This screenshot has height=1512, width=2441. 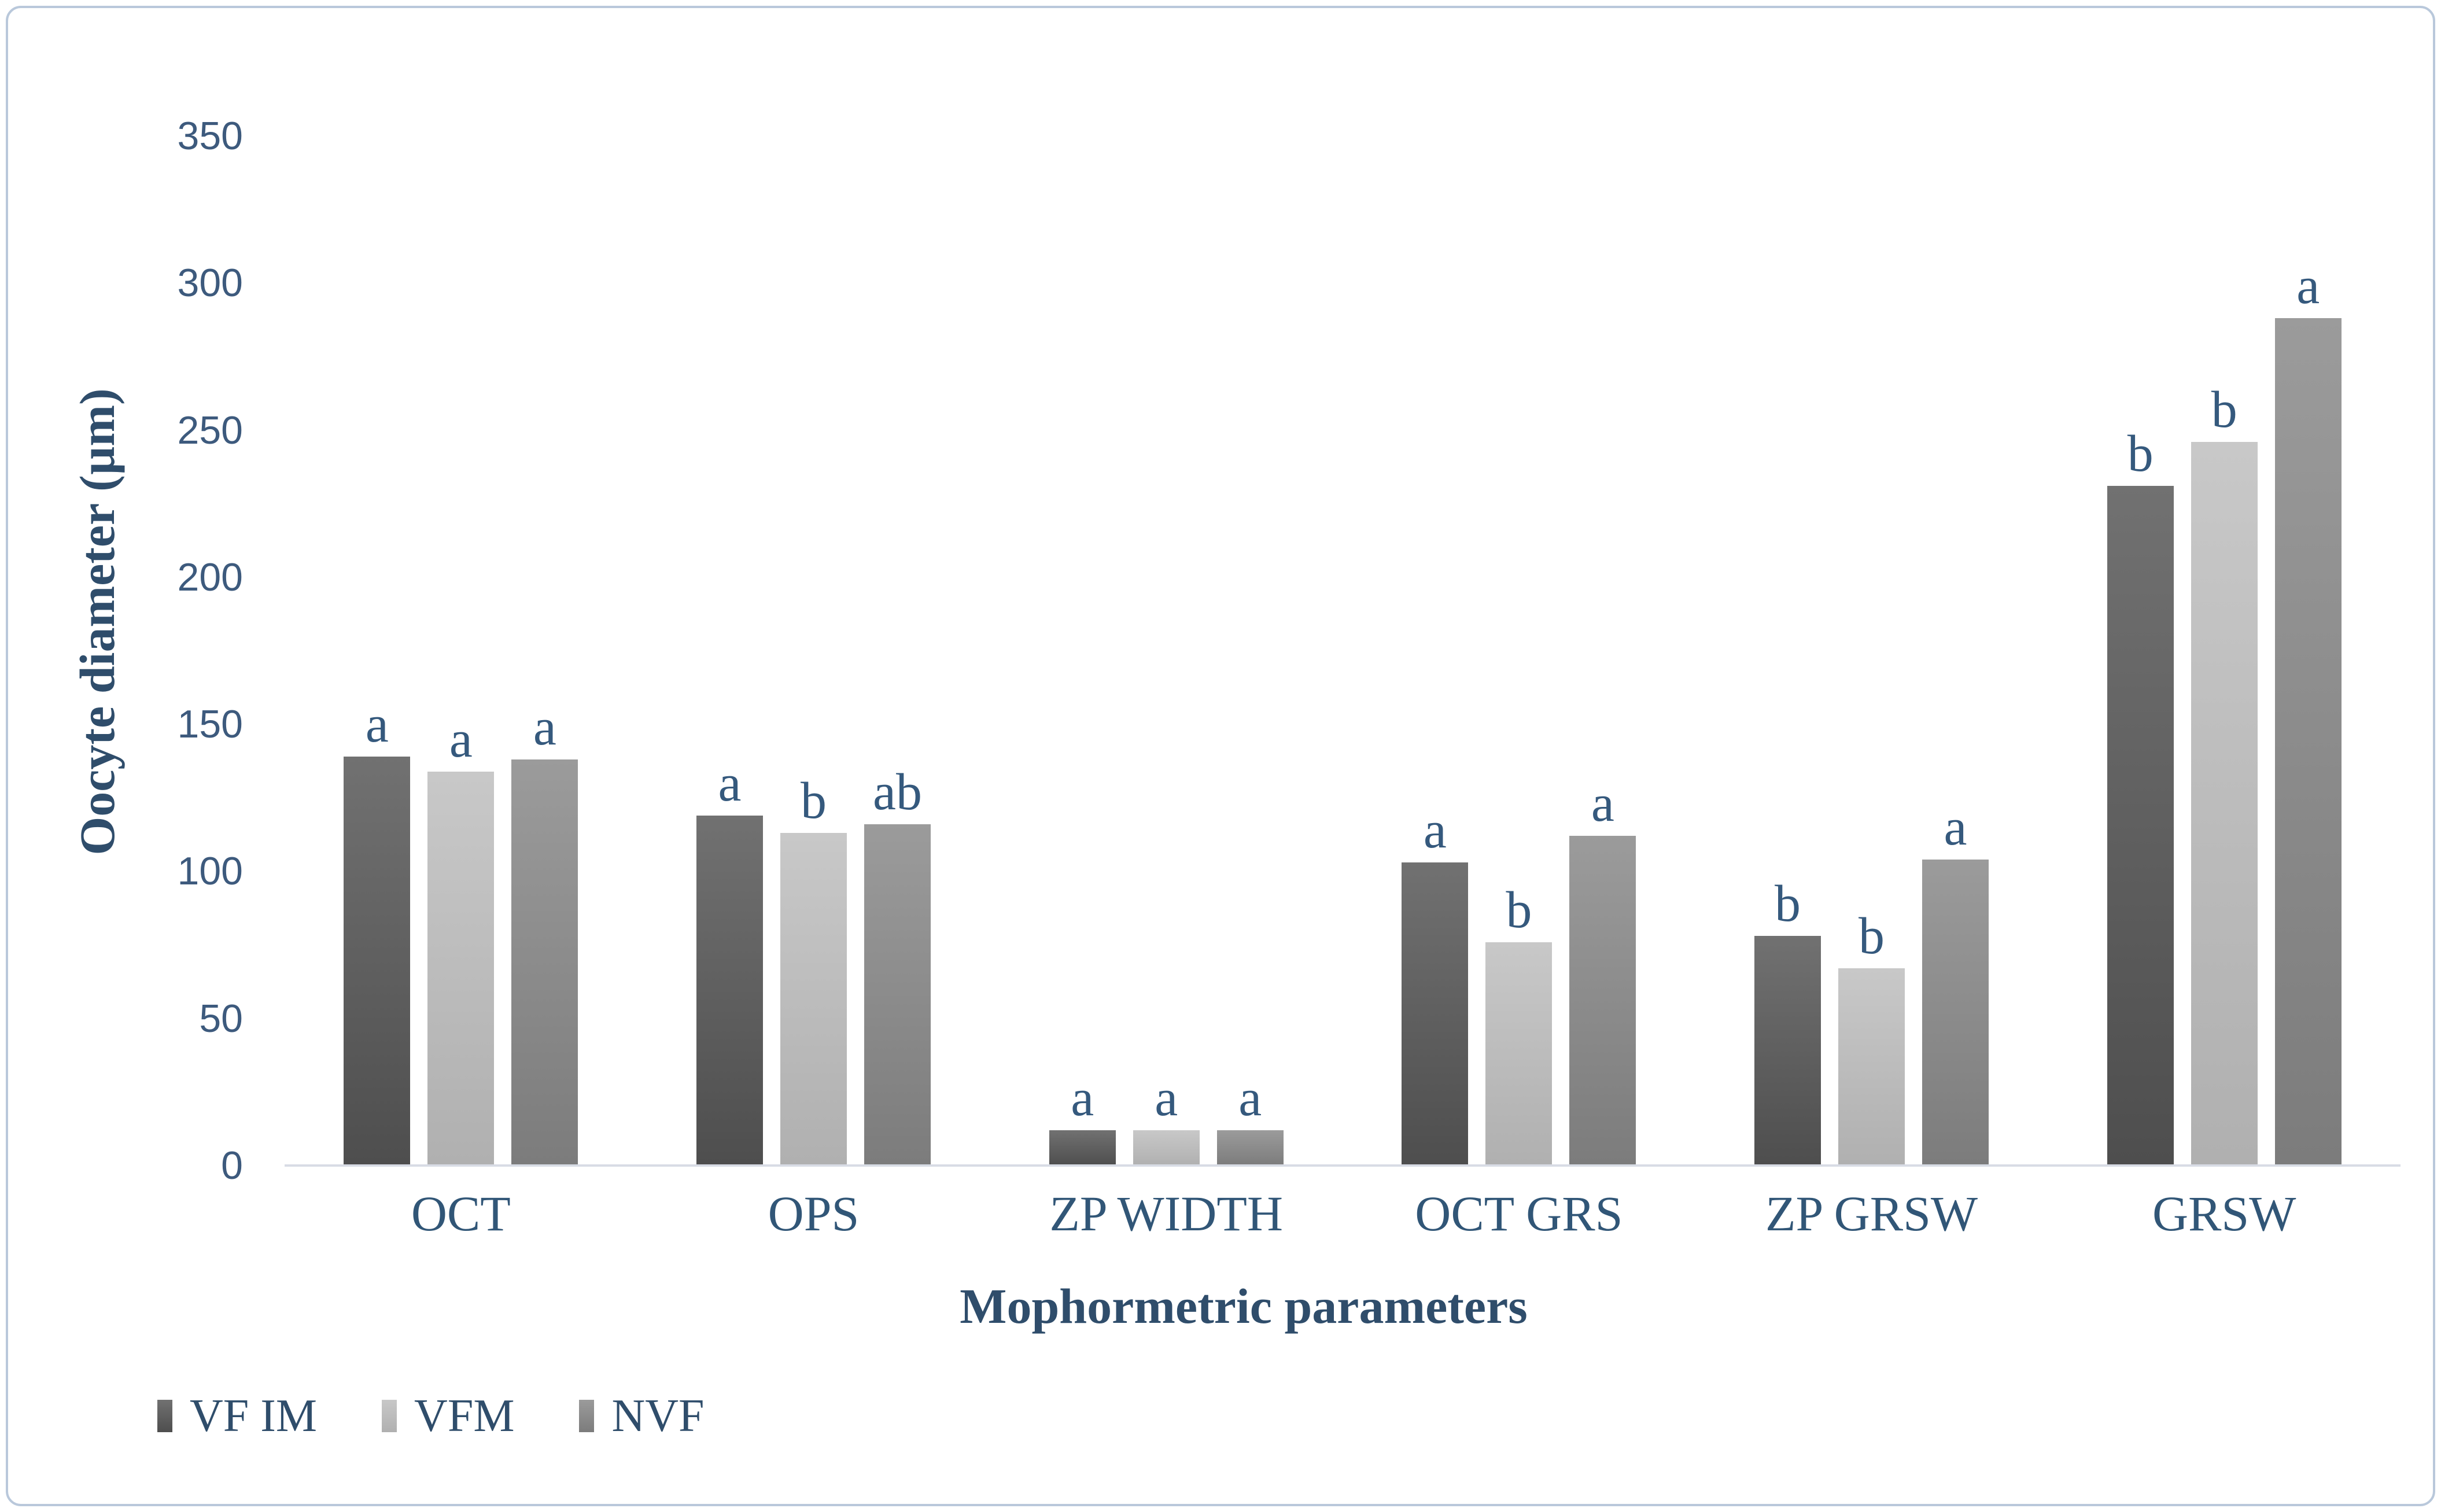 I want to click on category-label: OCT GRS, so click(x=1519, y=1213).